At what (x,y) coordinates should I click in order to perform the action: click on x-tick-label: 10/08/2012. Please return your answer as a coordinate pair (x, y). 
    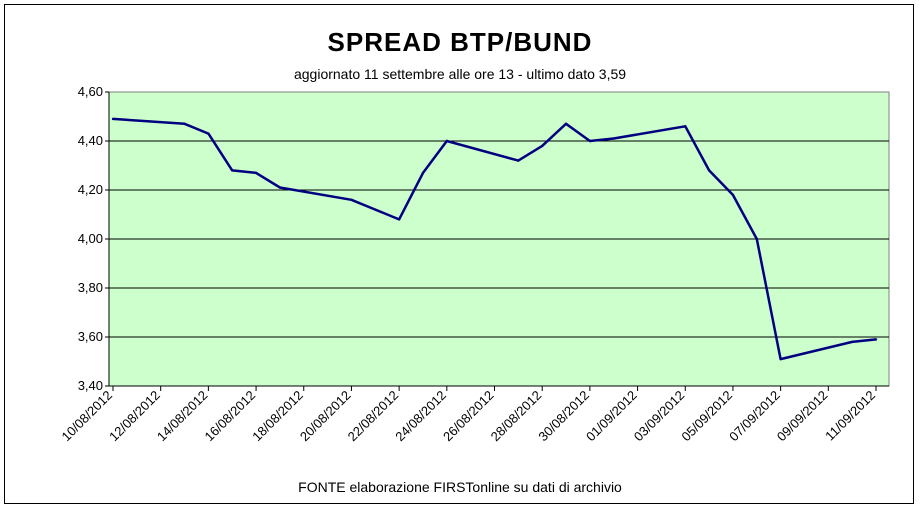
    Looking at the image, I should click on (86, 416).